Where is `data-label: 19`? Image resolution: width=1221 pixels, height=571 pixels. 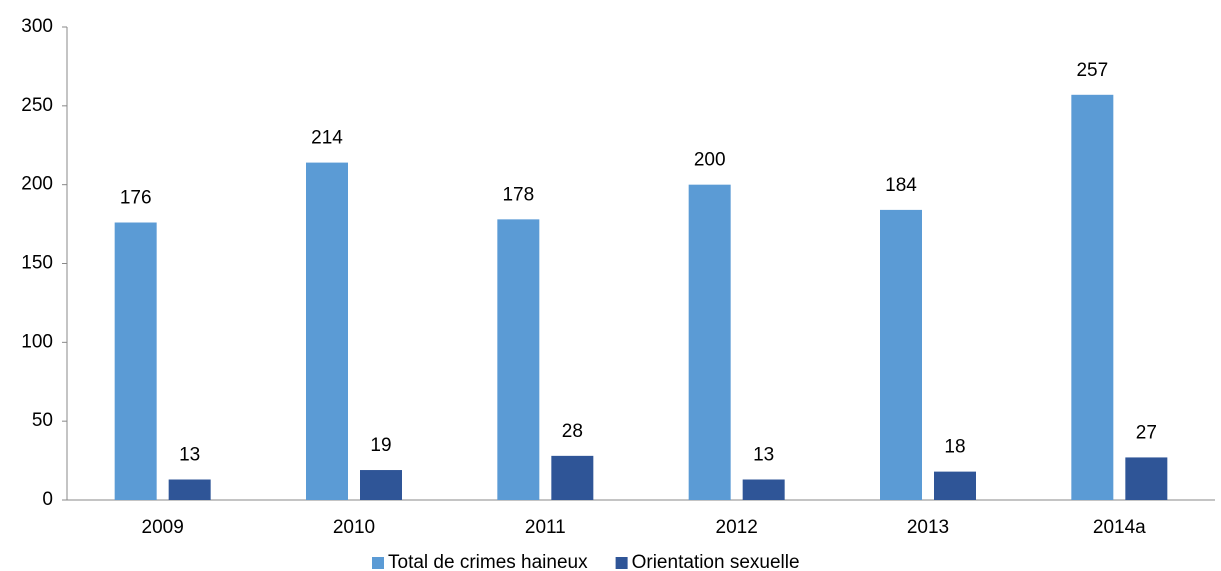 data-label: 19 is located at coordinates (380, 445).